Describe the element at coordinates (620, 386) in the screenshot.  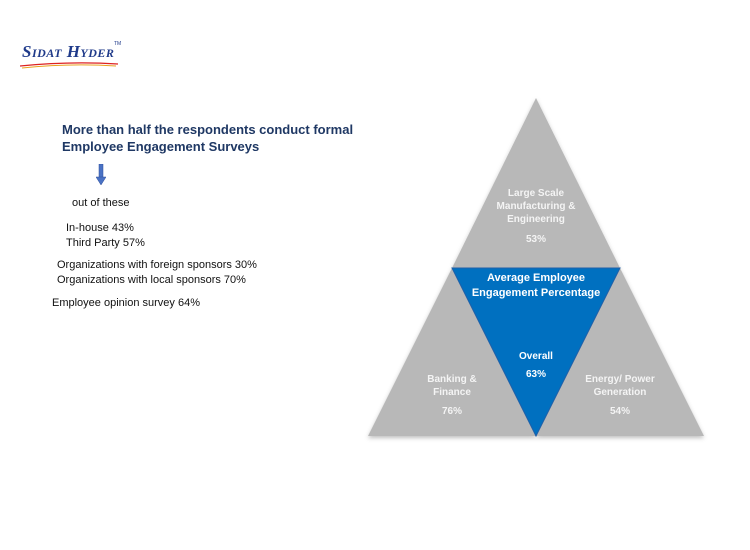
I see `right-label: Energy/ Power Generation` at that location.